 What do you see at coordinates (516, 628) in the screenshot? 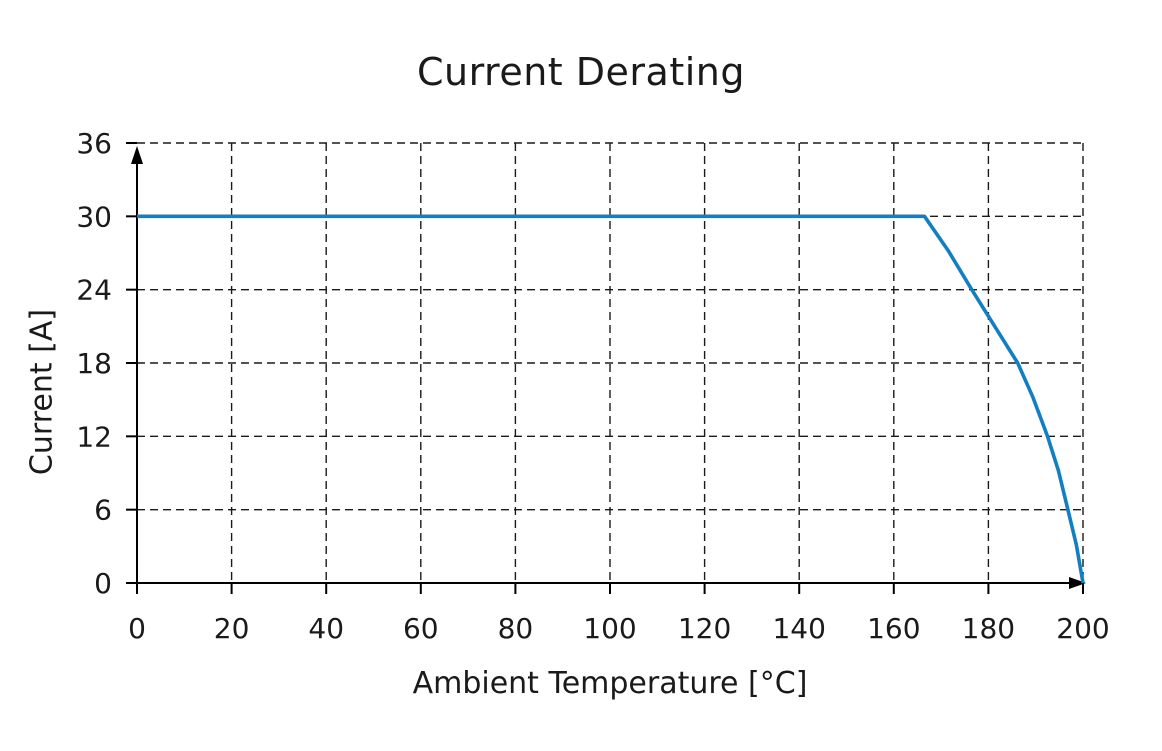
I see `x-tick-label: 80` at bounding box center [516, 628].